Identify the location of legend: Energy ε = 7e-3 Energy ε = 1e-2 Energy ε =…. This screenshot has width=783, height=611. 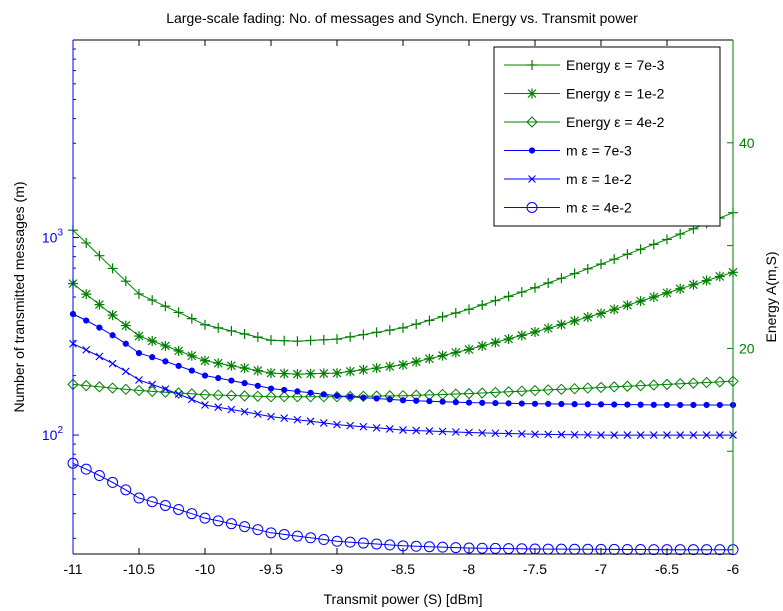
(607, 136).